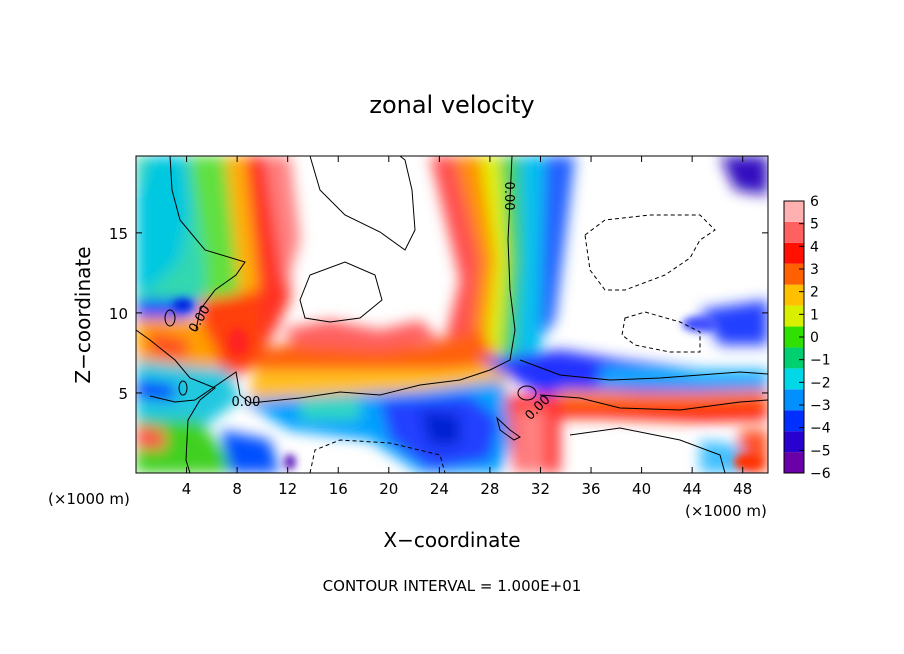 This screenshot has height=654, width=904. Describe the element at coordinates (814, 247) in the screenshot. I see `colorbar-tick-label: 4` at that location.